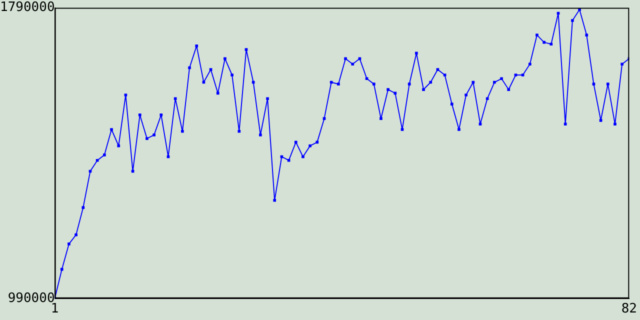 This screenshot has width=640, height=320. I want to click on x-tick-label: 1, so click(54, 309).